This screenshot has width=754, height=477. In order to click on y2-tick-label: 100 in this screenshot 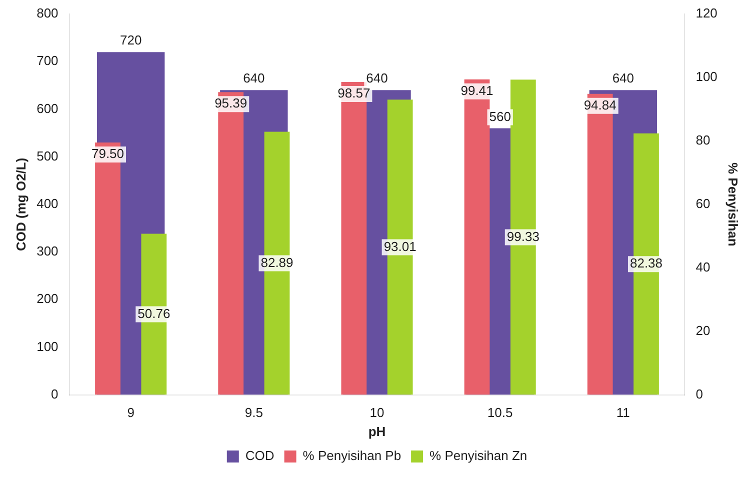, I will do `click(707, 76)`.